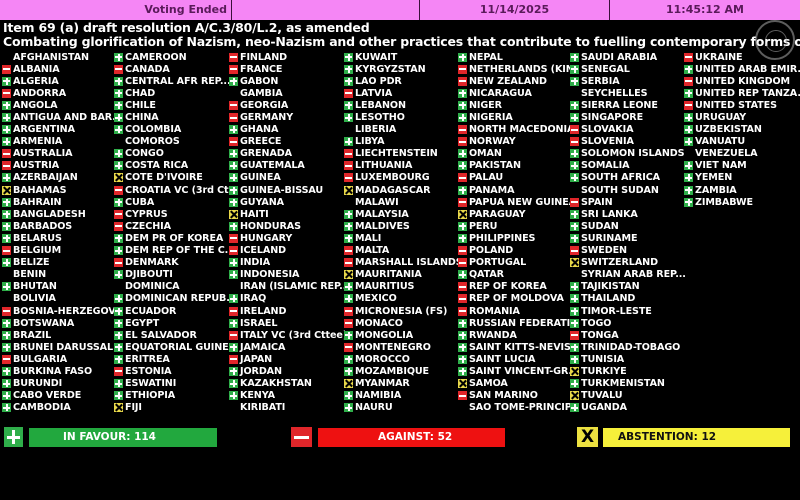 The height and width of the screenshot is (500, 800). I want to click on country-row: UNITED KINGDOM, so click(742, 81).